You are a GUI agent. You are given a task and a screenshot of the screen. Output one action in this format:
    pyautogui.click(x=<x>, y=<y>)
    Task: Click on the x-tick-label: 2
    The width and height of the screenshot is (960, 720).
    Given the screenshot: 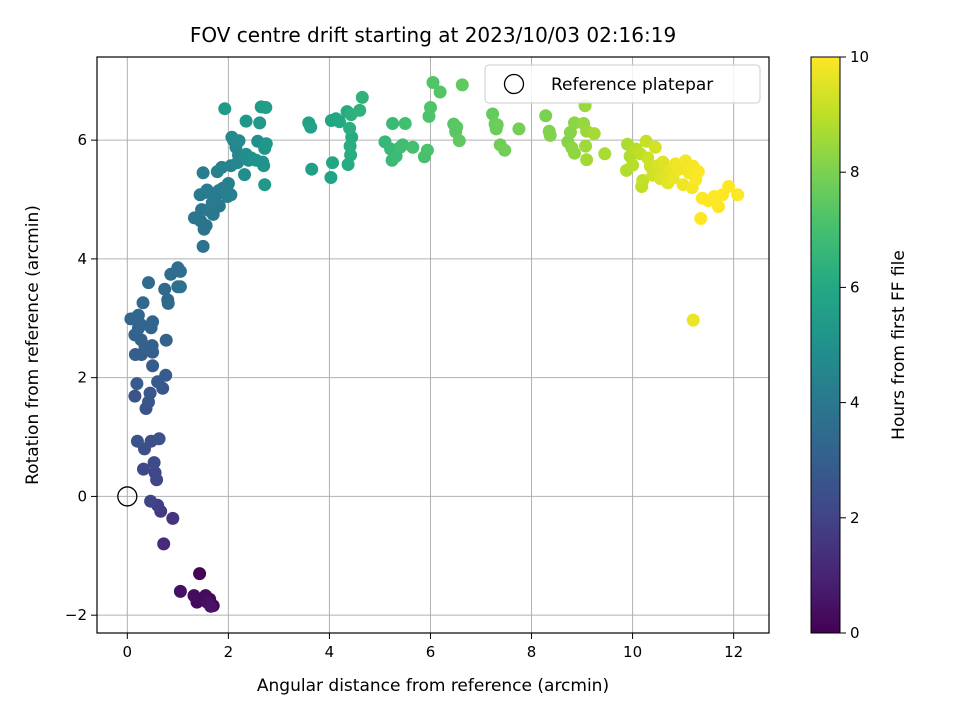 What is the action you would take?
    pyautogui.click(x=229, y=652)
    